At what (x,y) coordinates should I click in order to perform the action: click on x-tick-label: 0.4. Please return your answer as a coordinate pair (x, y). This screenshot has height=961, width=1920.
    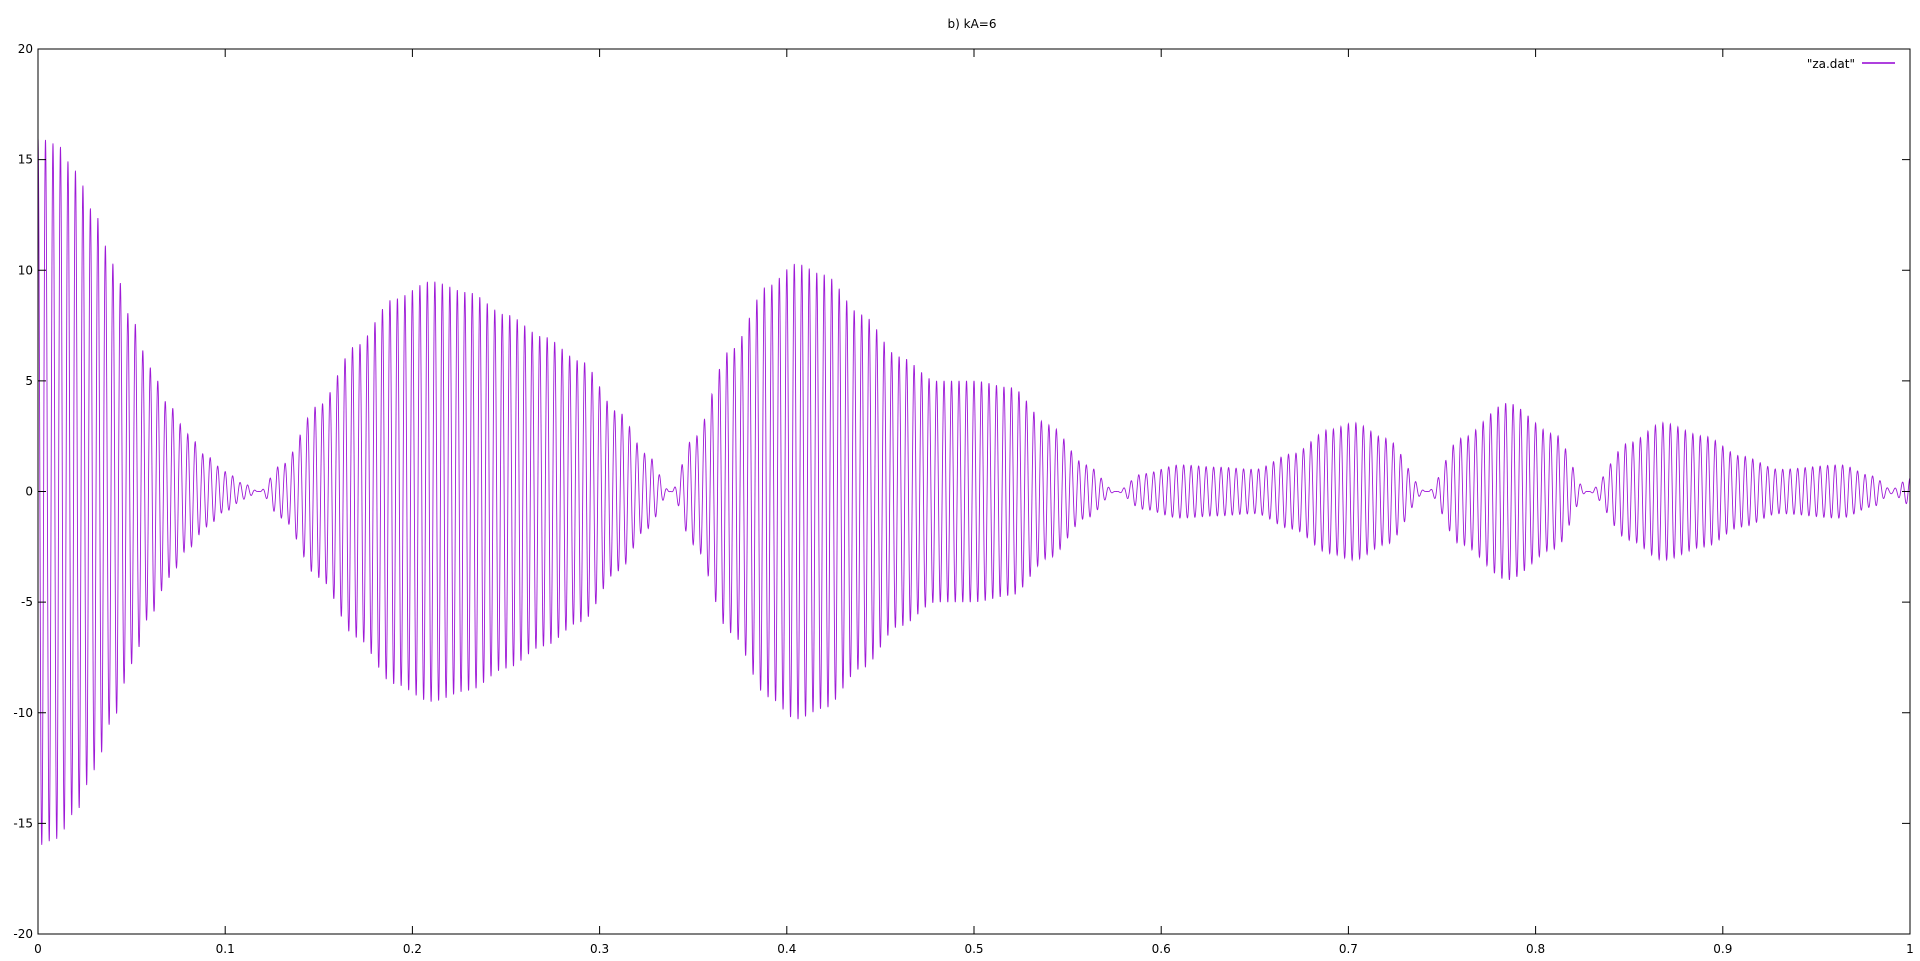
    Looking at the image, I should click on (786, 949).